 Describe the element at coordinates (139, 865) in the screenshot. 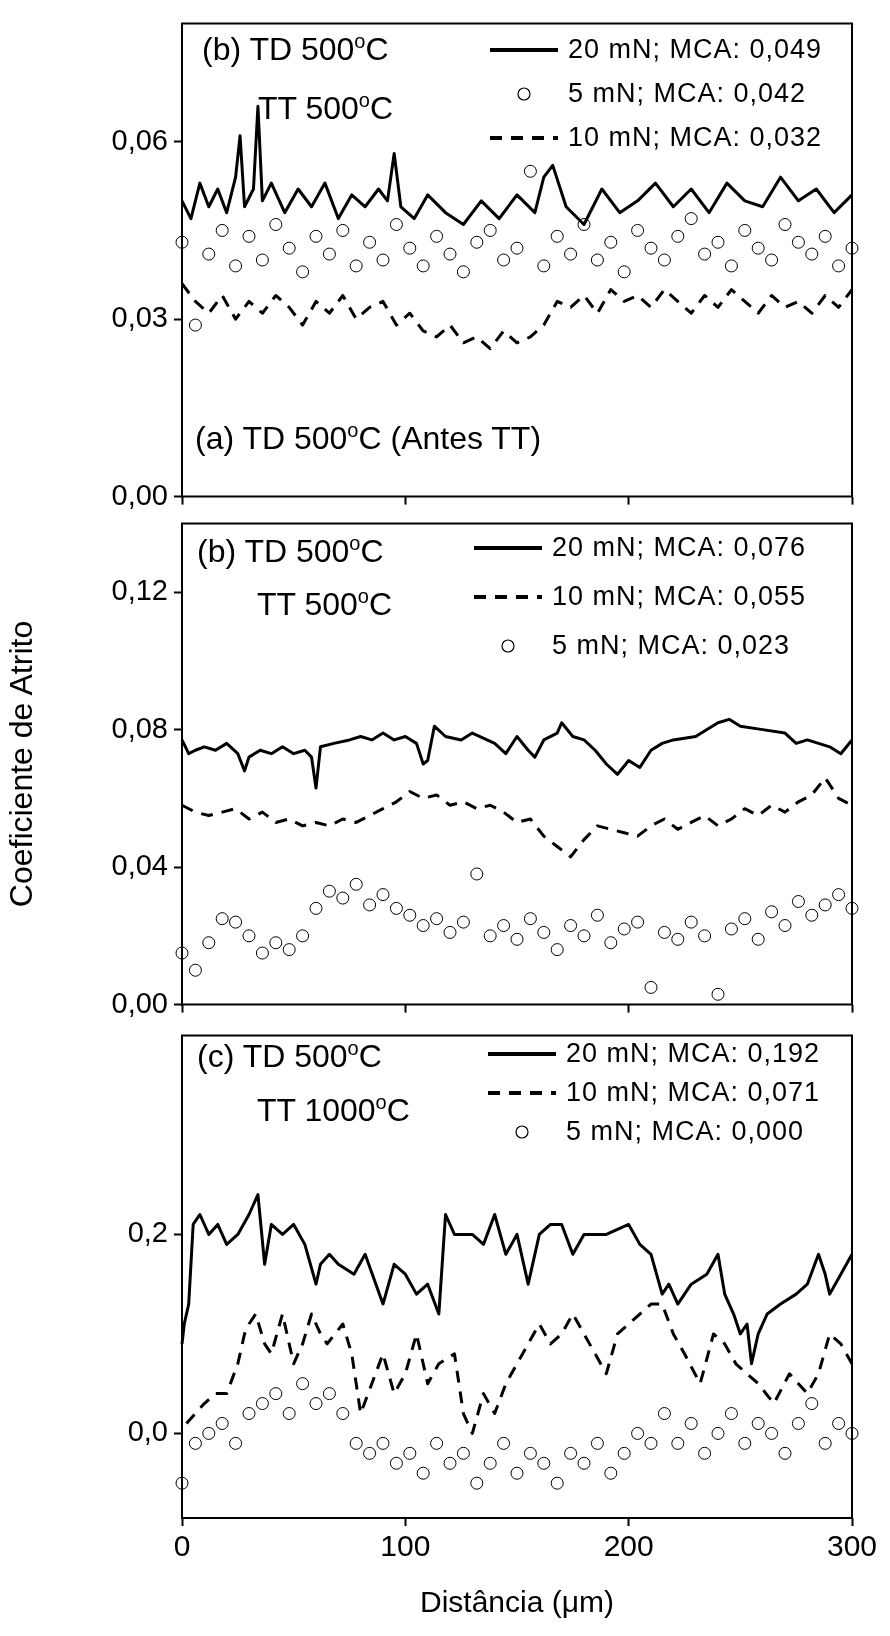

I see `y-tick-label: 0,04` at that location.